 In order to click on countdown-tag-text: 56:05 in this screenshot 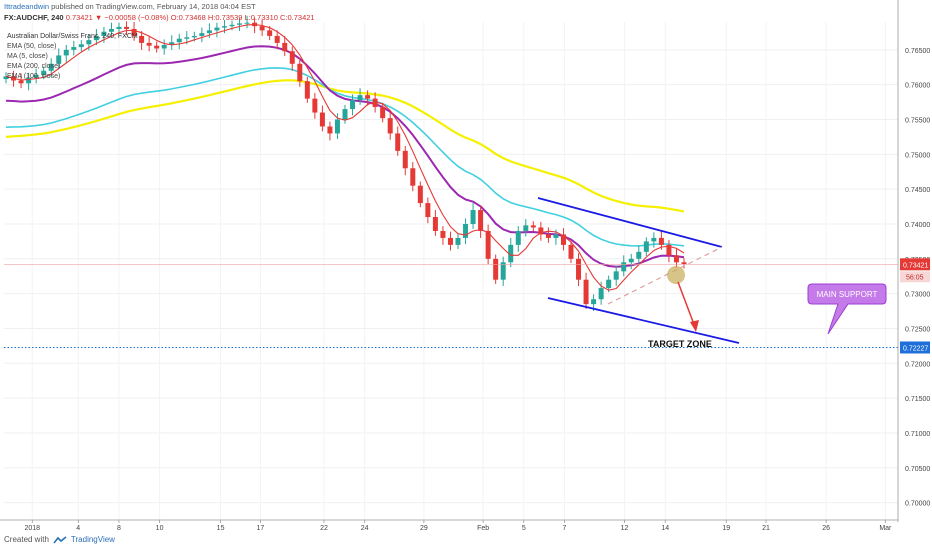, I will do `click(915, 277)`.